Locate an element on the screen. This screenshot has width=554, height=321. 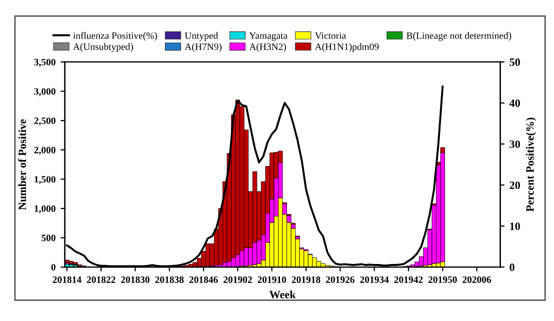
x-tick-label: 201934 is located at coordinates (374, 279).